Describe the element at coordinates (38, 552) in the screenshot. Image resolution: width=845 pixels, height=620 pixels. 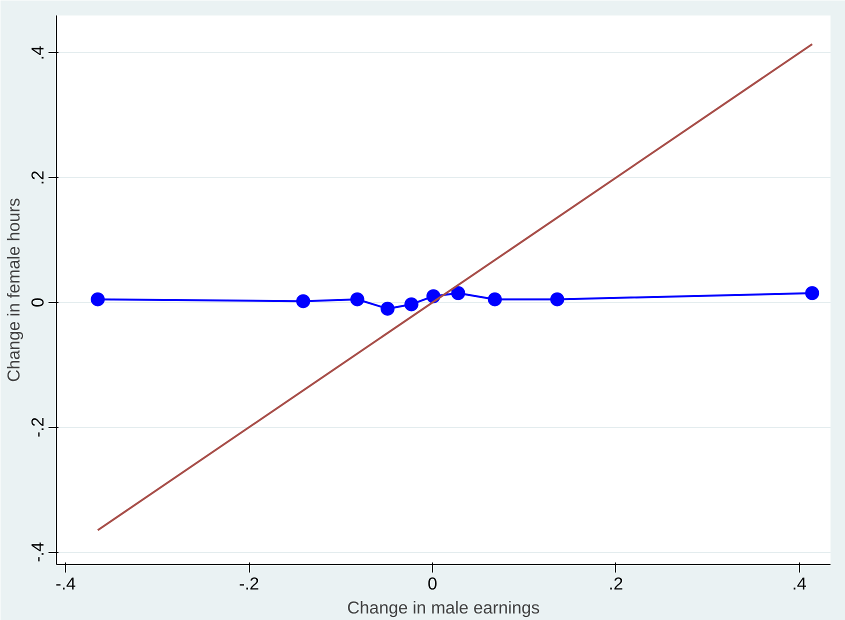
I see `y-tick-label: -.4` at that location.